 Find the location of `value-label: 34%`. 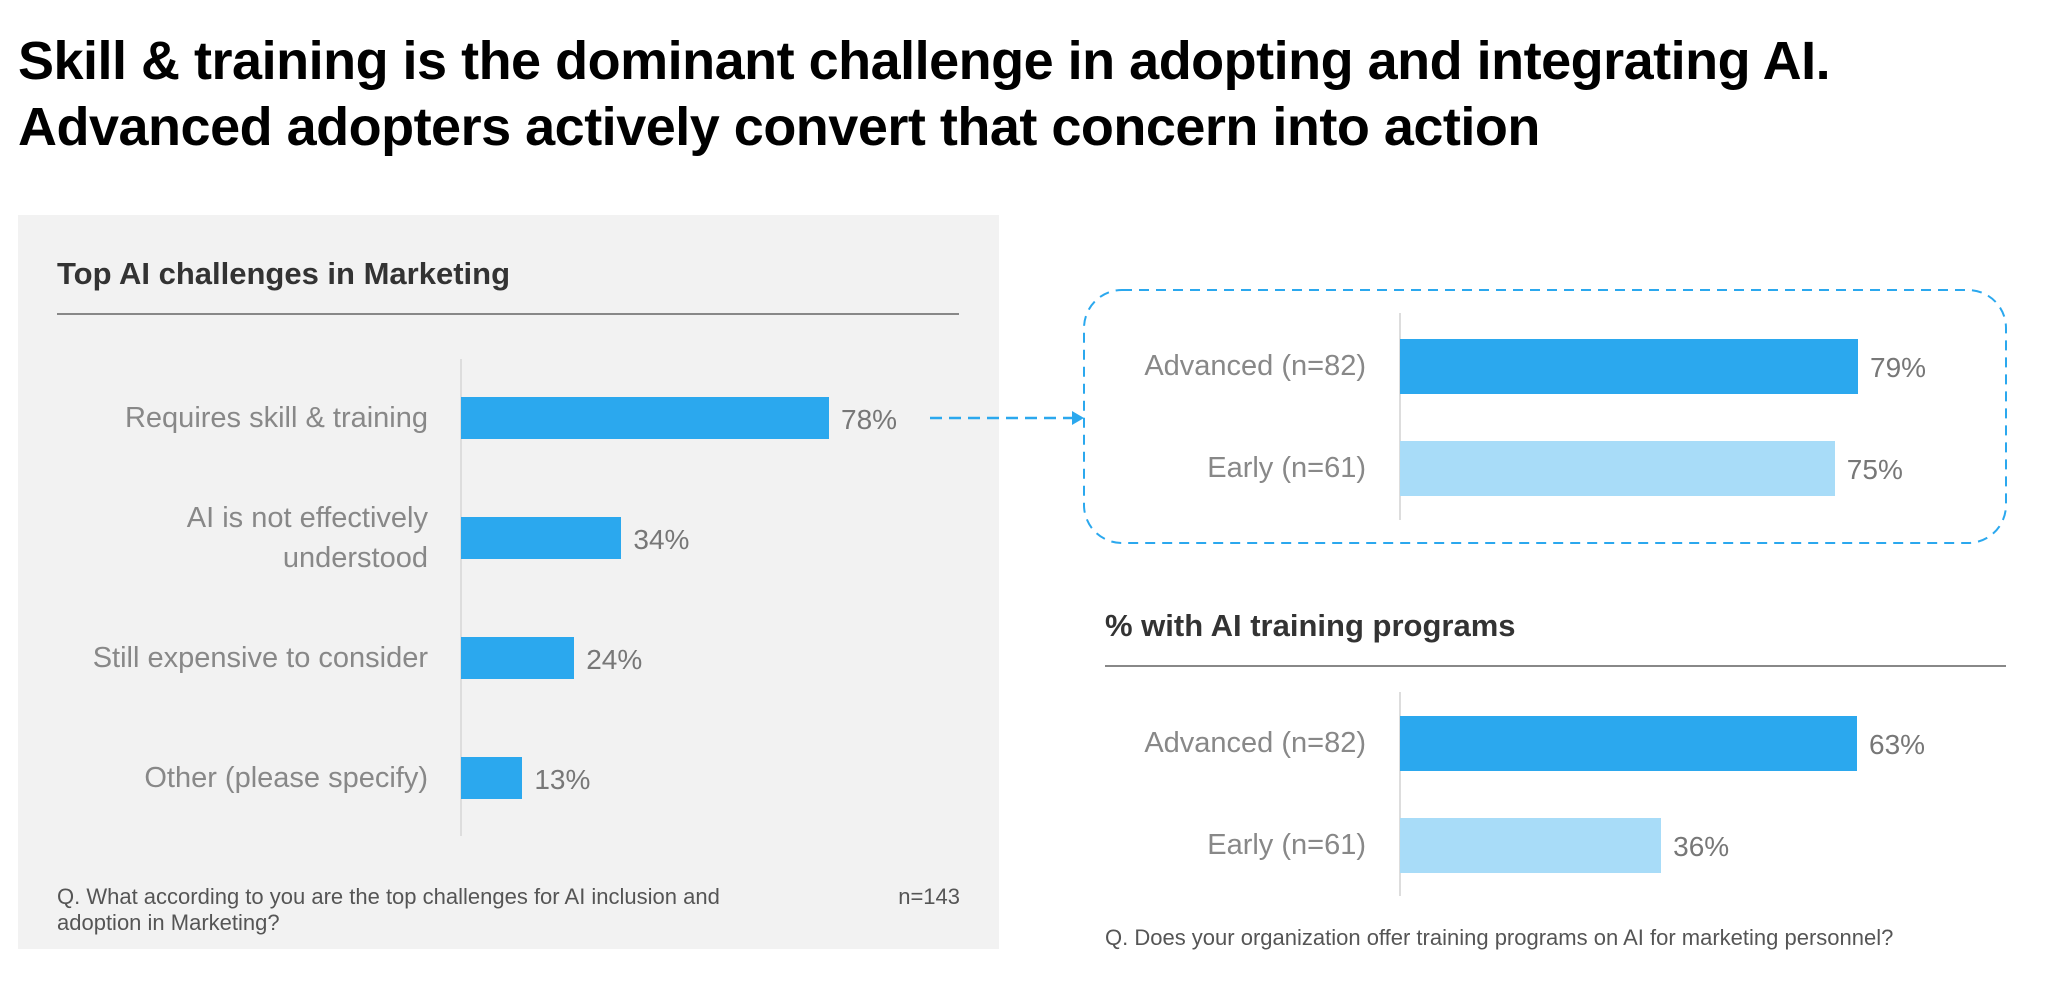

value-label: 34% is located at coordinates (661, 539).